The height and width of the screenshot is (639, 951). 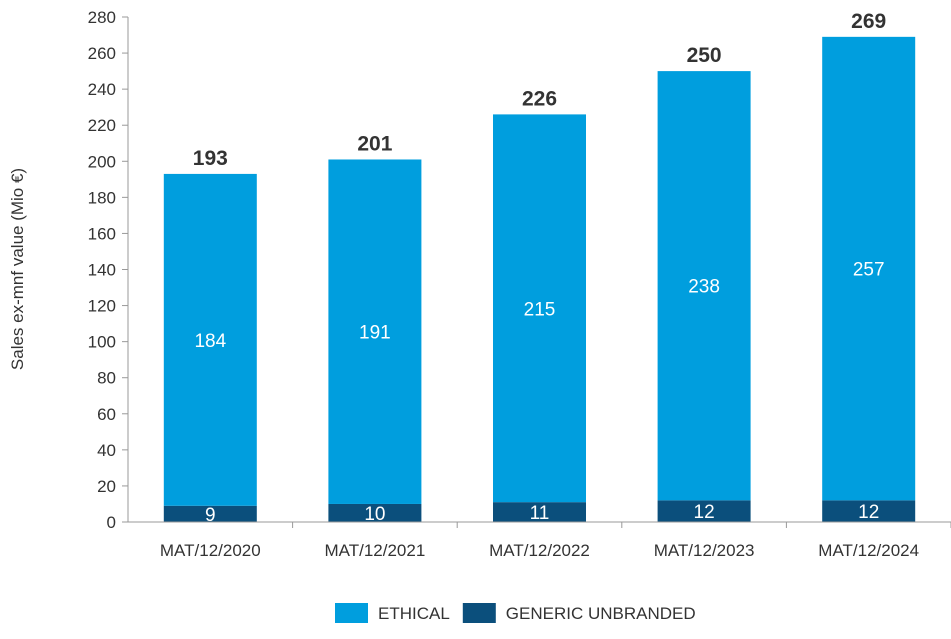 What do you see at coordinates (102, 306) in the screenshot?
I see `y-tick-label: 120` at bounding box center [102, 306].